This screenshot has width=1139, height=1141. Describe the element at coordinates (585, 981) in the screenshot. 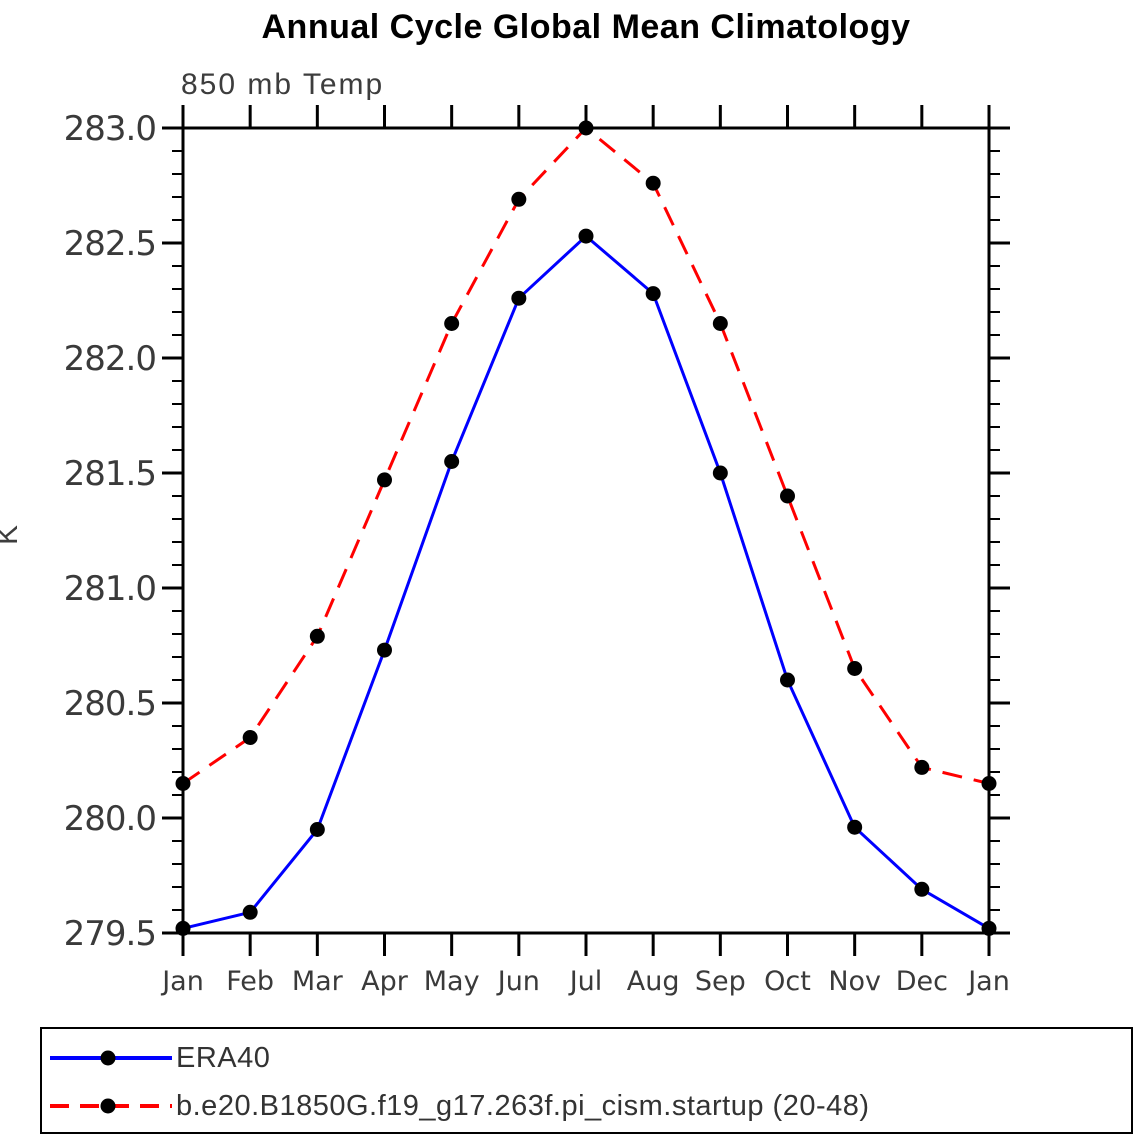

I see `x-tick-label: Jul` at that location.